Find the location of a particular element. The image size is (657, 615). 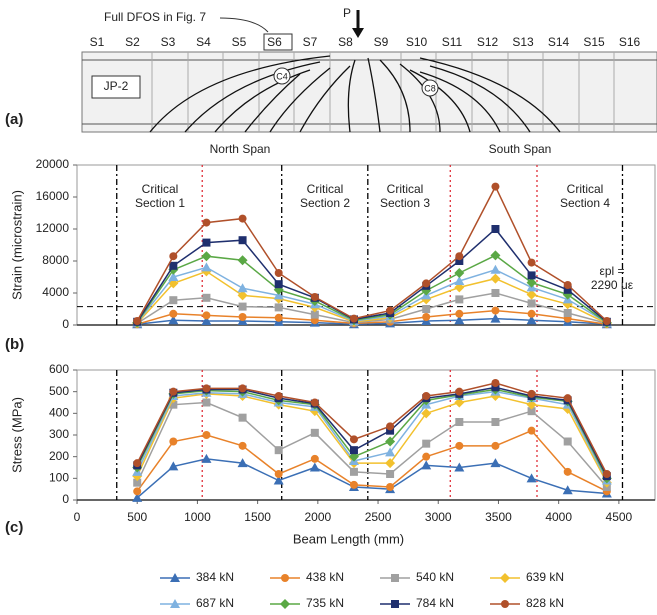

y-tick-label: 8000 is located at coordinates (55, 260).